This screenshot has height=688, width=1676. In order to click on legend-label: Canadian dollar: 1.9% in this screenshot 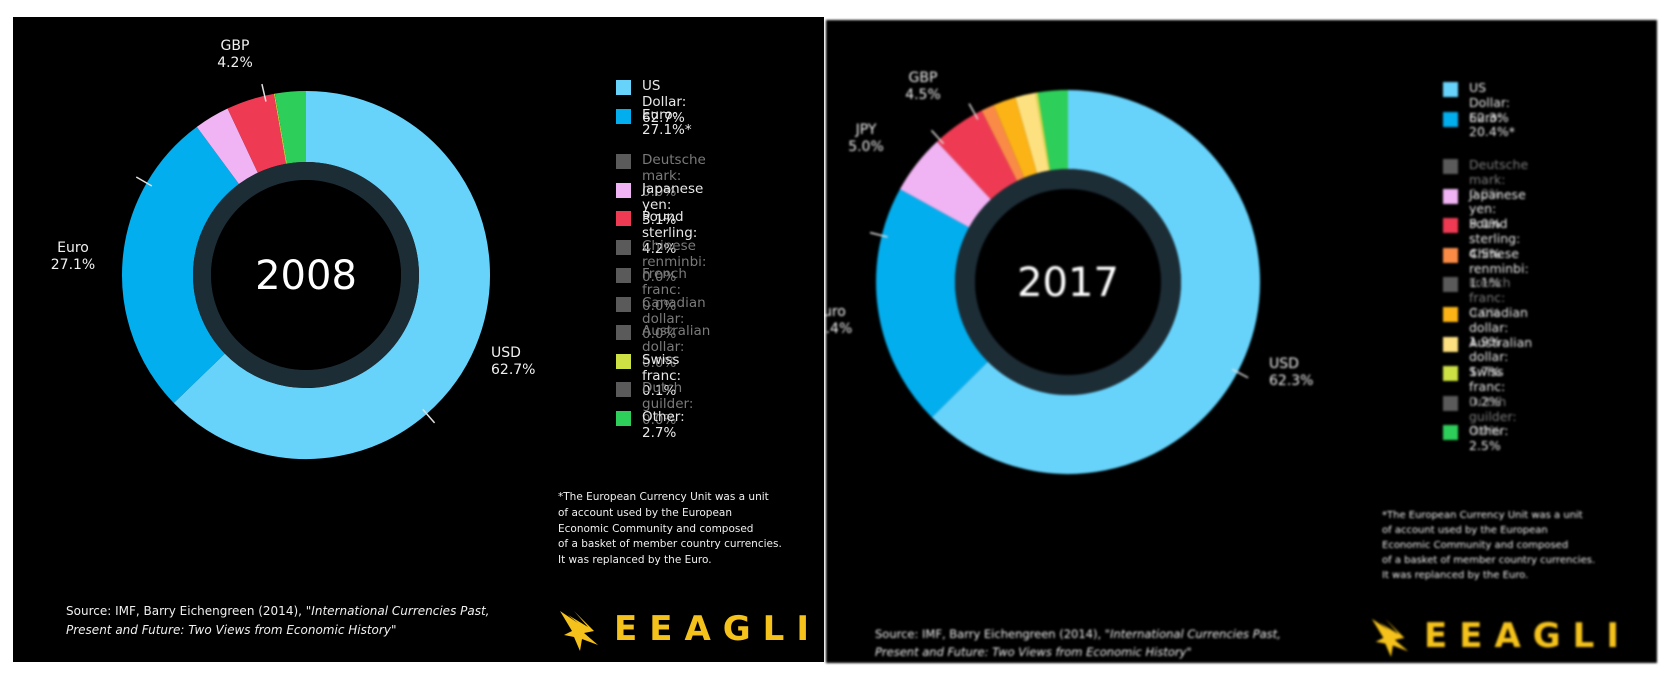, I will do `click(1498, 327)`.